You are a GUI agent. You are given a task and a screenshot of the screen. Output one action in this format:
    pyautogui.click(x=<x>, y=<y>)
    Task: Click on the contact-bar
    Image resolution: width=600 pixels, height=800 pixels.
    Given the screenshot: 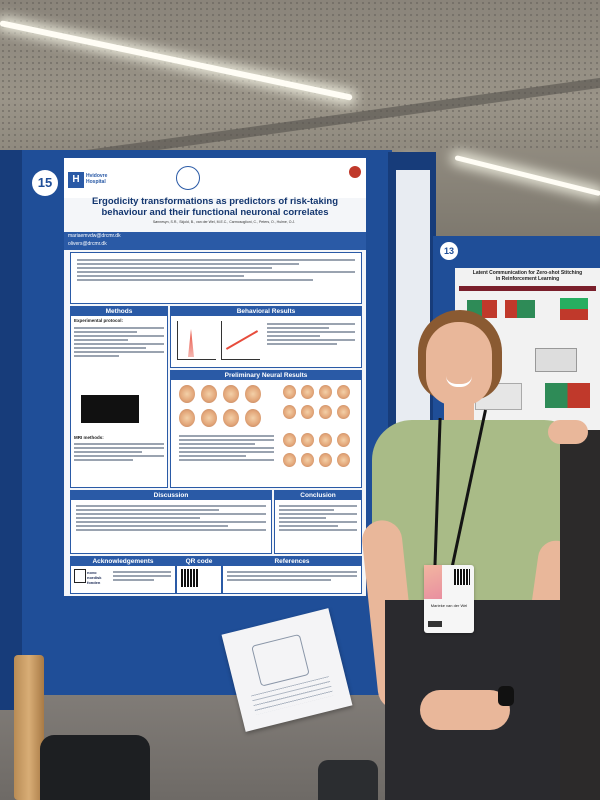 What is the action you would take?
    pyautogui.click(x=215, y=241)
    